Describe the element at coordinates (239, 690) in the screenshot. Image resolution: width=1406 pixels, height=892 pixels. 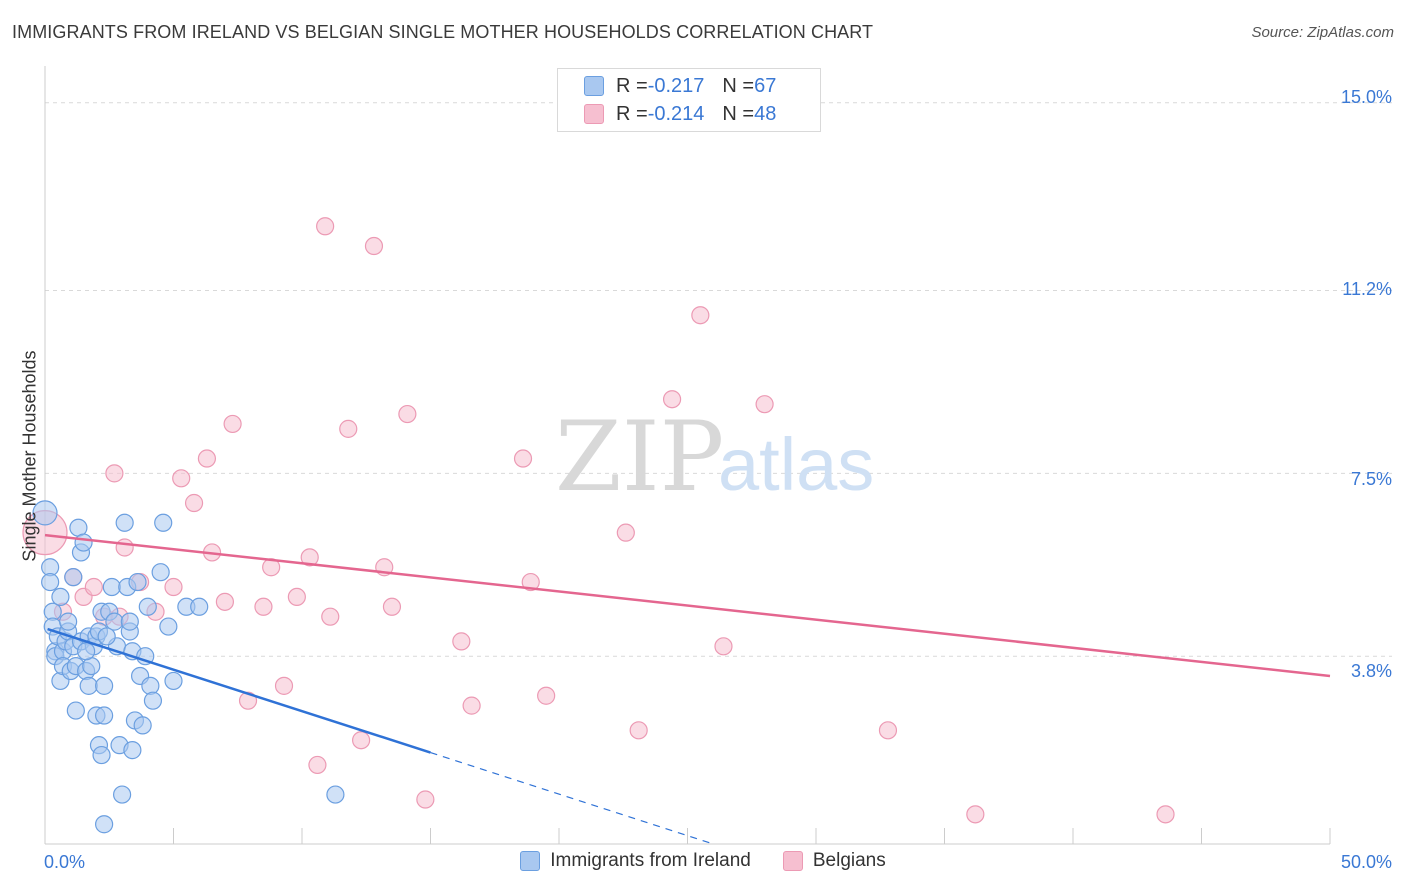
I see `ireland-trend-line` at that location.